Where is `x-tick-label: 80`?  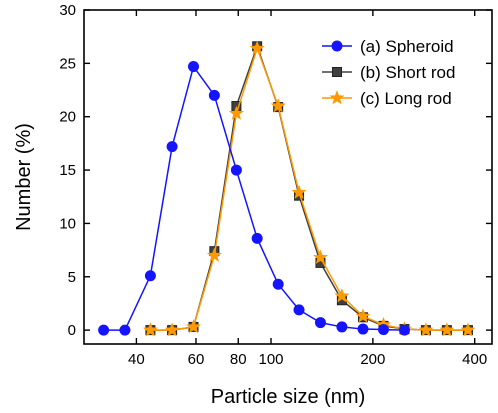 x-tick-label: 80 is located at coordinates (238, 359).